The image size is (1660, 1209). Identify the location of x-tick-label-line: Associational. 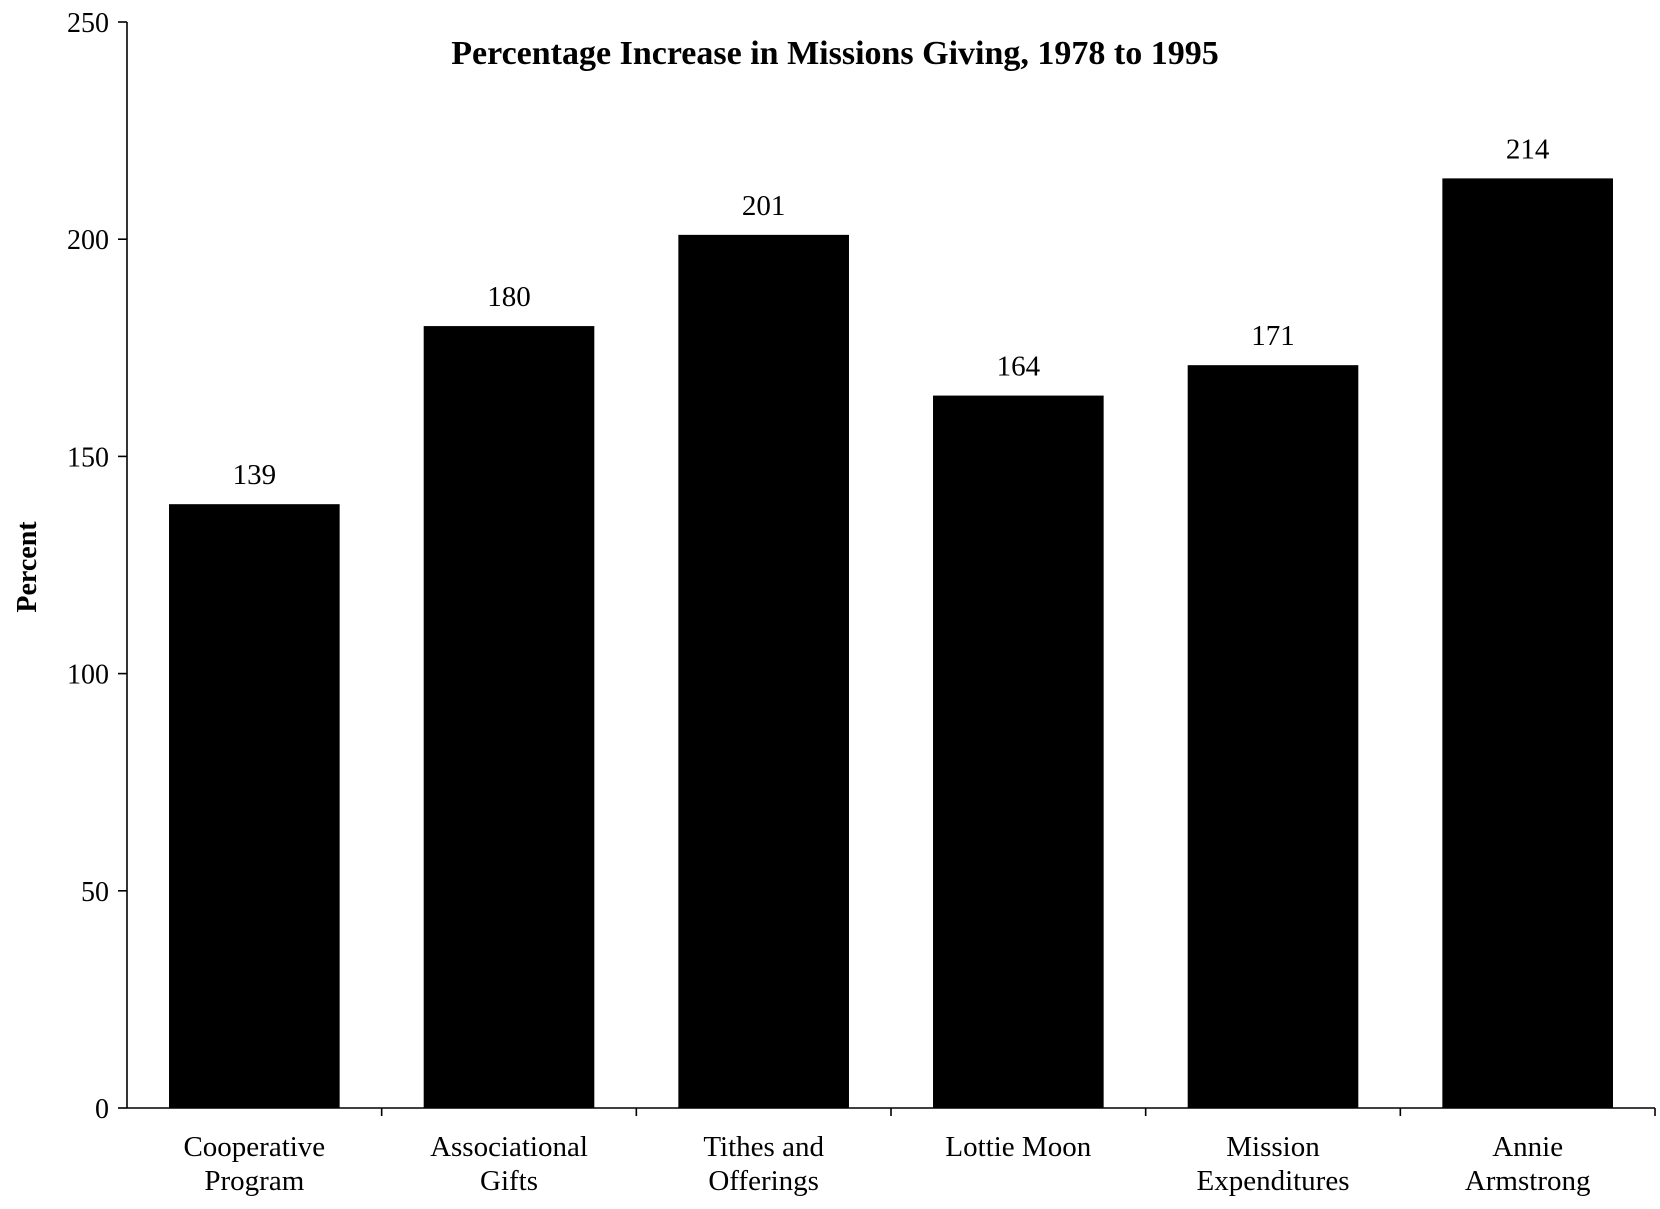
(509, 1147).